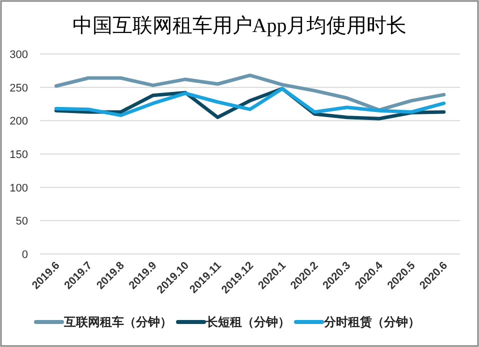 This screenshot has width=479, height=347. Describe the element at coordinates (25, 255) in the screenshot. I see `y-tick-label: 0` at that location.